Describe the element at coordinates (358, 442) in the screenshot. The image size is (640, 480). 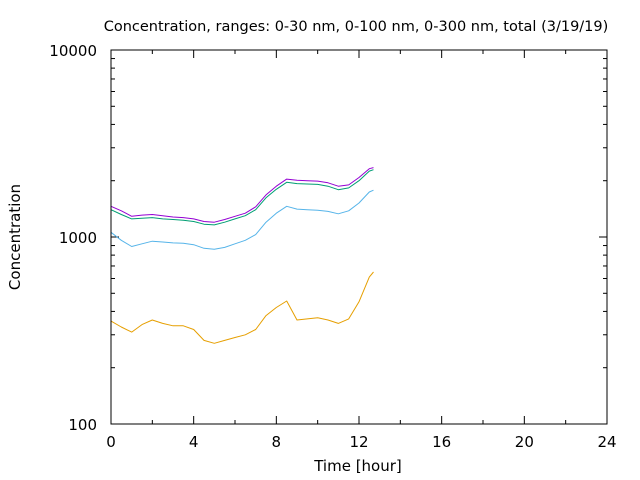
I see `x-tick-label: 12` at that location.